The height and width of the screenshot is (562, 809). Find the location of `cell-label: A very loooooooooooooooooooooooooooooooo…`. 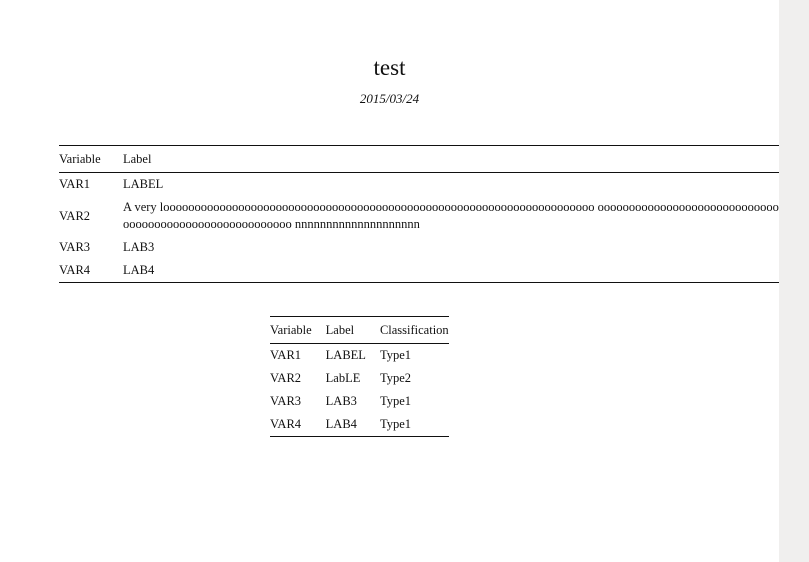

cell-label: A very loooooooooooooooooooooooooooooooo… is located at coordinates (451, 215).